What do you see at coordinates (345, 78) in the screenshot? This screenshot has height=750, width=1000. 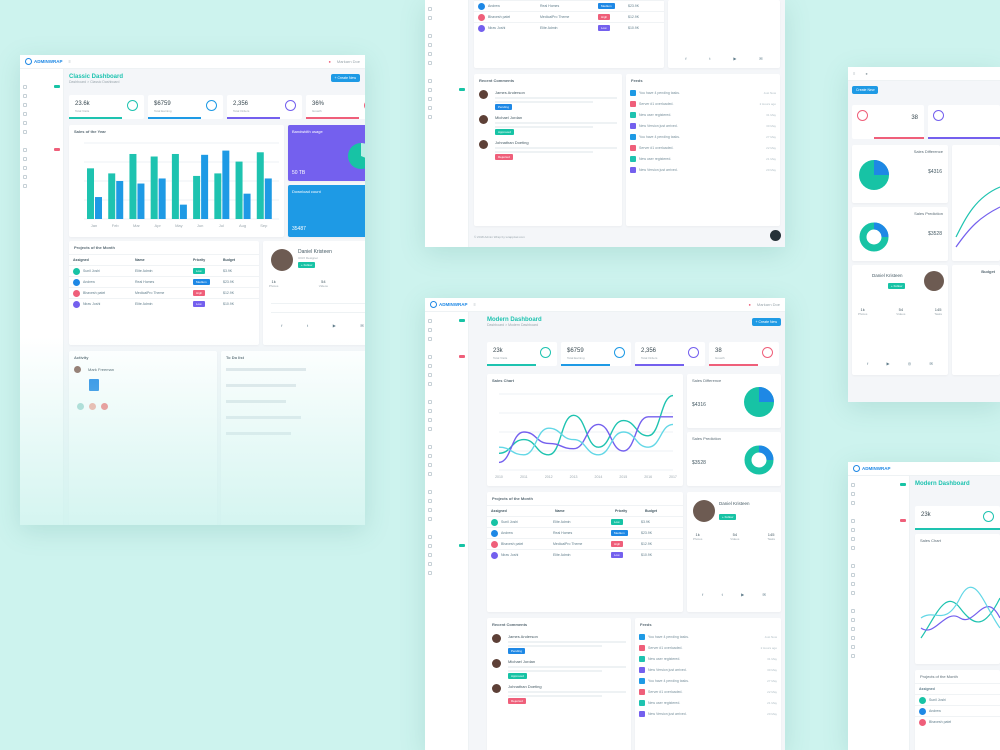 I see `create-new-button: + Create New` at bounding box center [345, 78].